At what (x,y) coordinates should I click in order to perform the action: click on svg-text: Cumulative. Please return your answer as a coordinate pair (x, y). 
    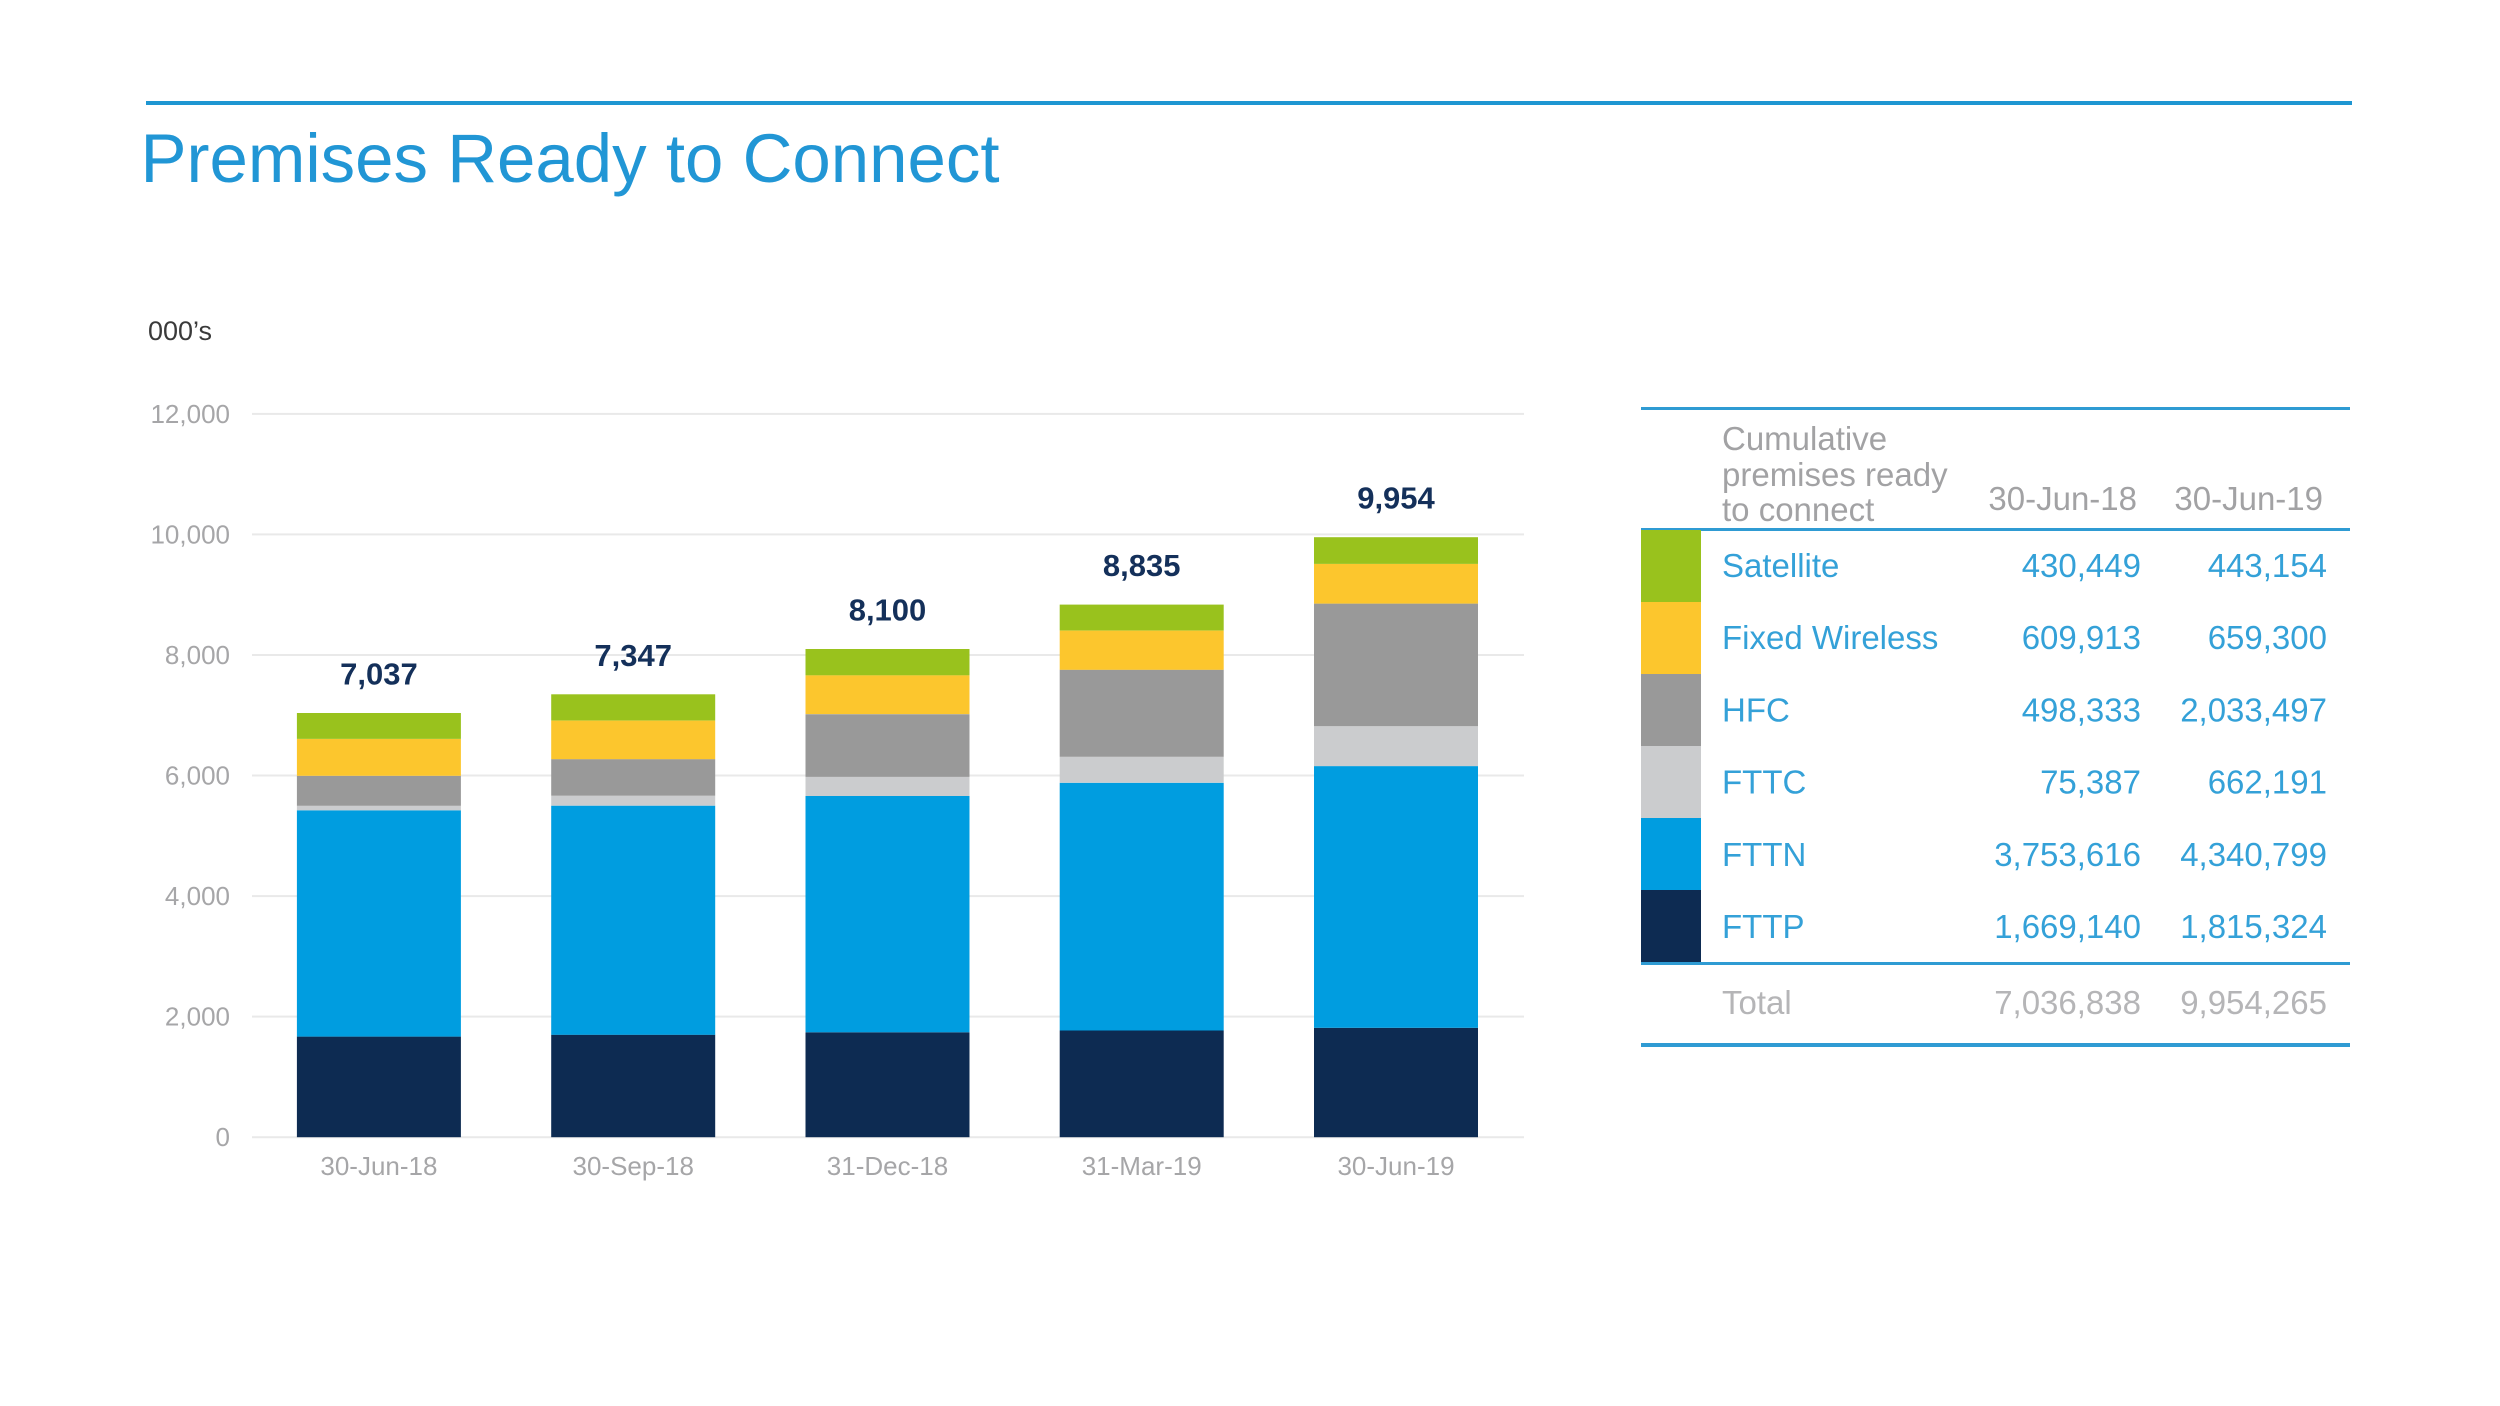
    Looking at the image, I should click on (1804, 438).